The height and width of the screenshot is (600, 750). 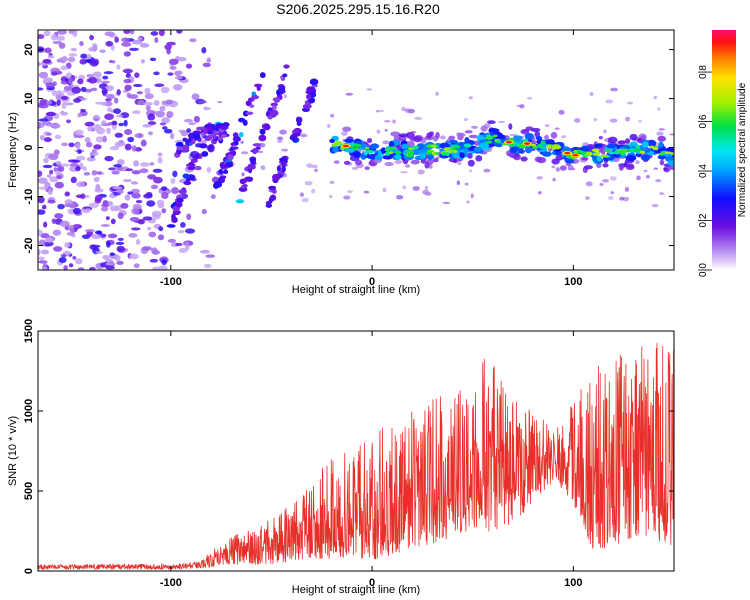 What do you see at coordinates (13, 451) in the screenshot?
I see `snr-ylabel: SNR (10 * v/v)` at bounding box center [13, 451].